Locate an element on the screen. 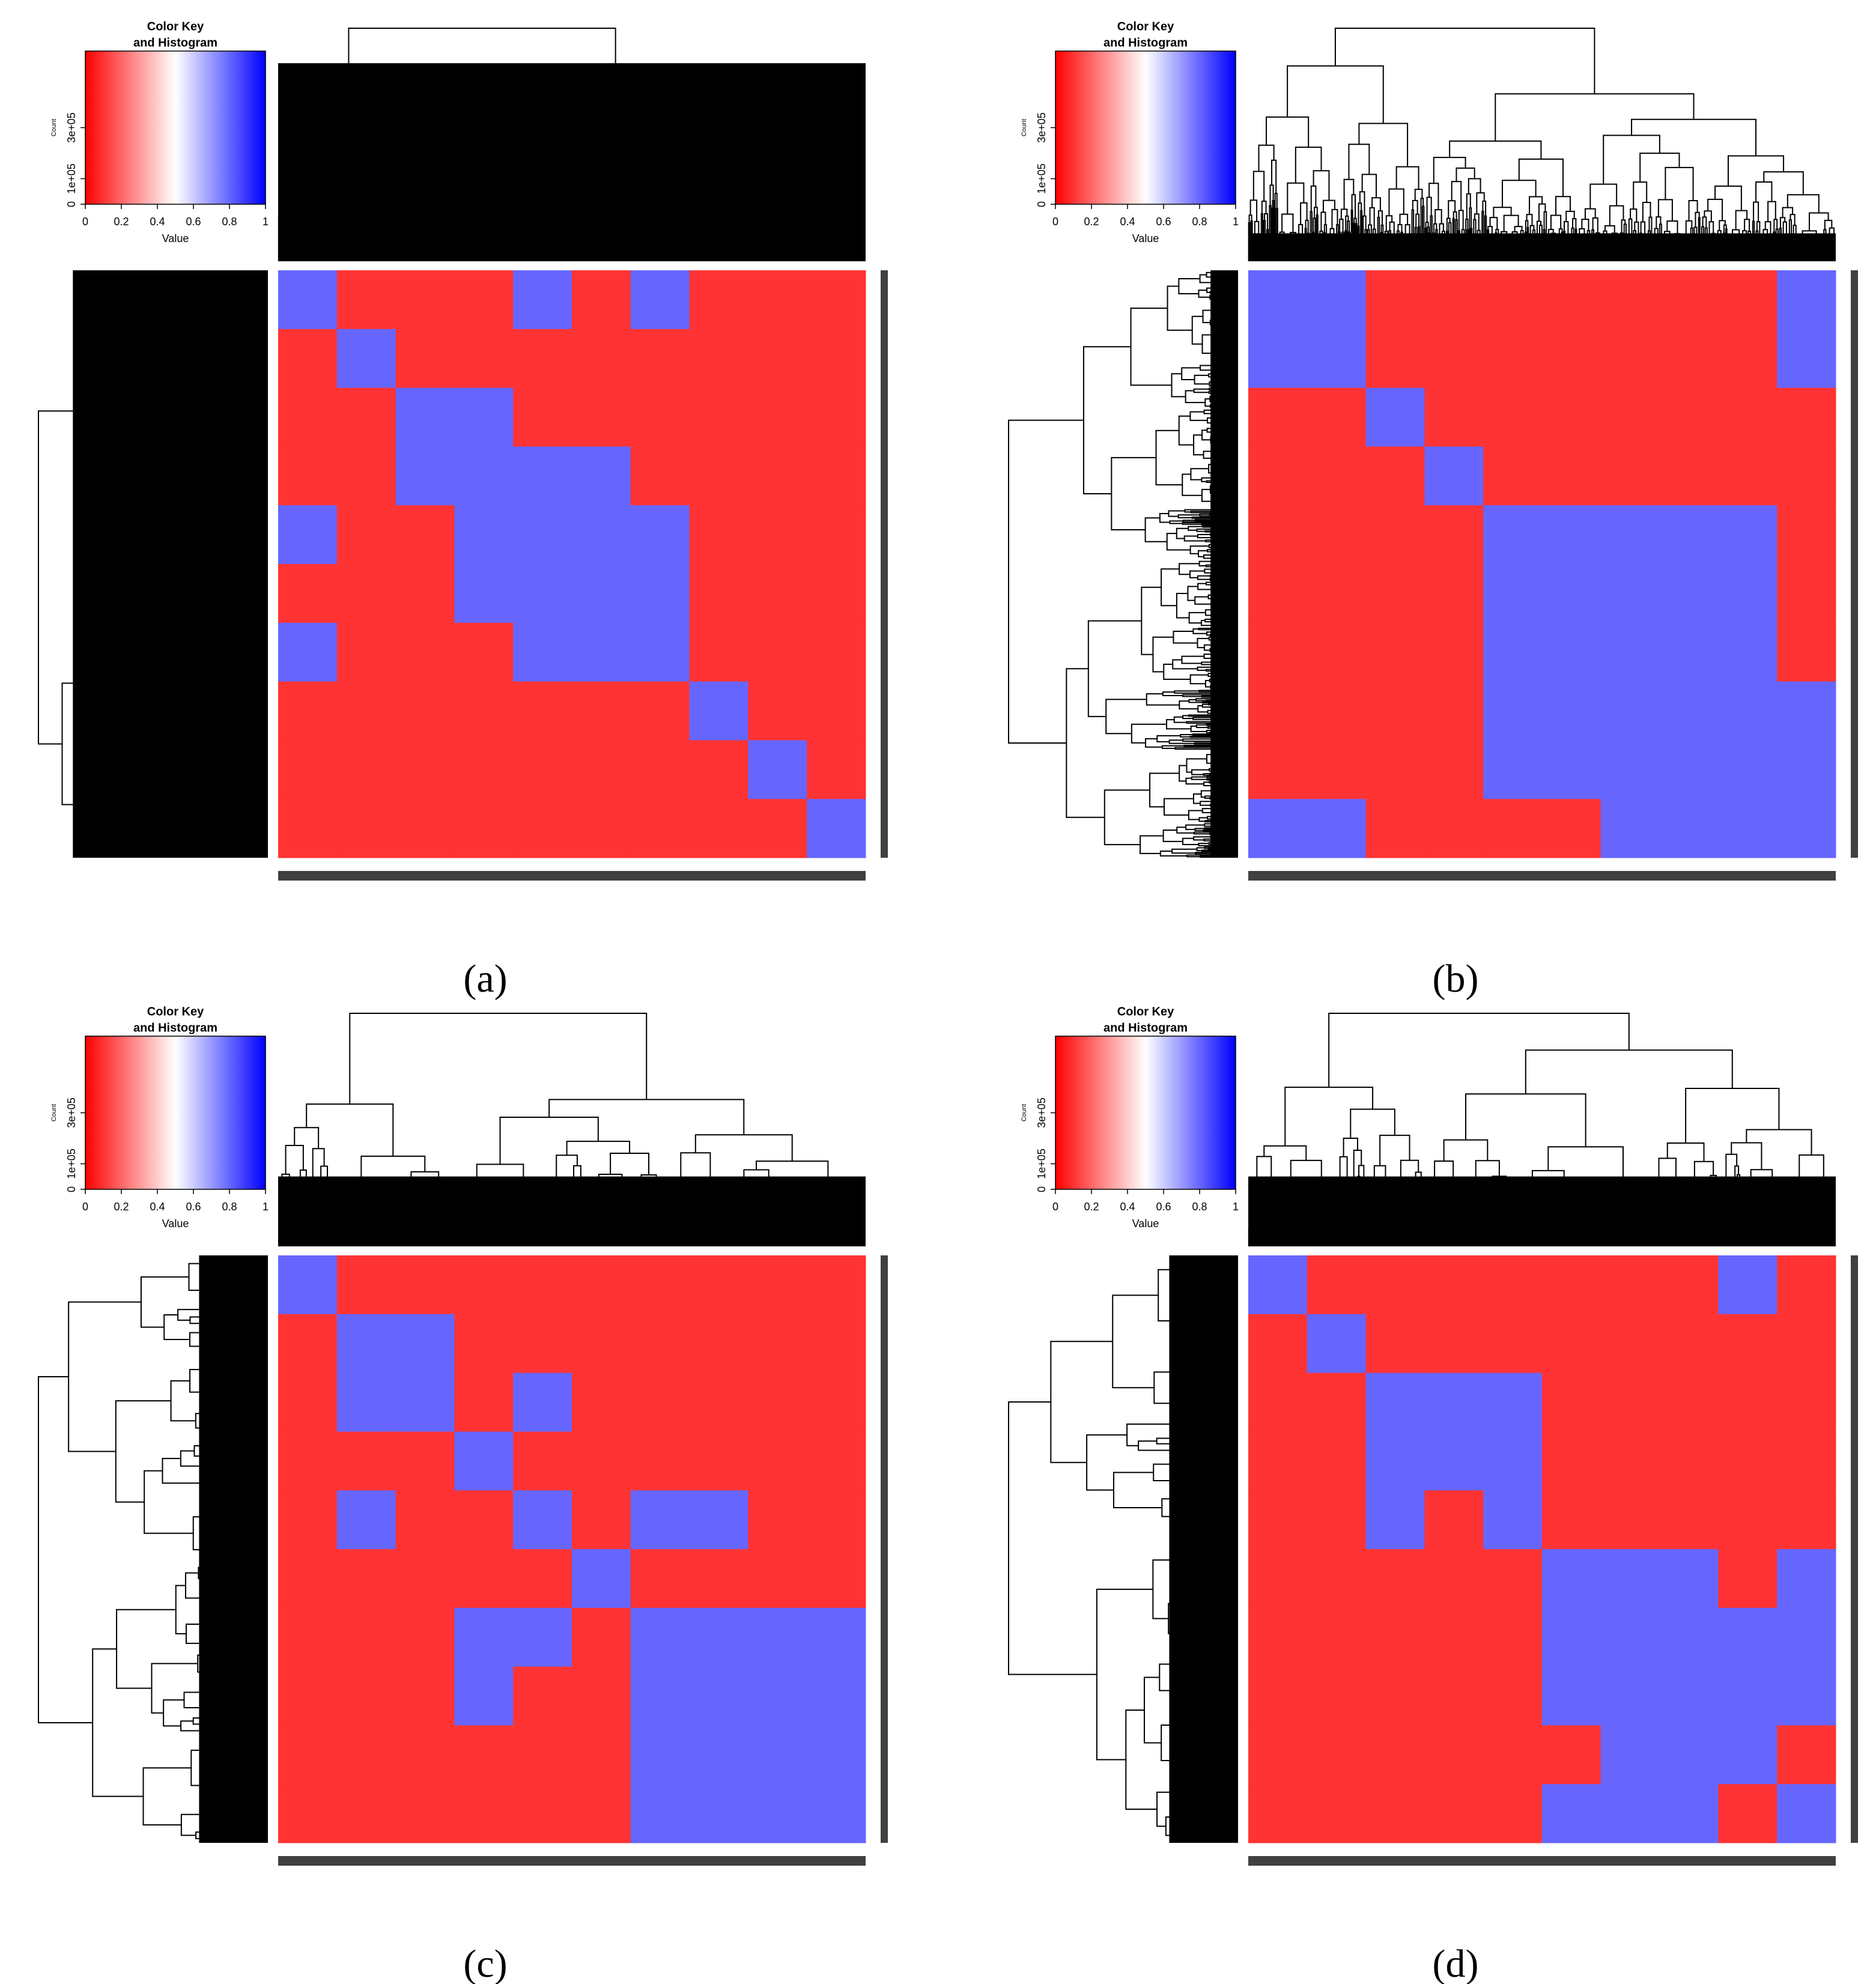  x-tick-label: 0.6 is located at coordinates (193, 1207).